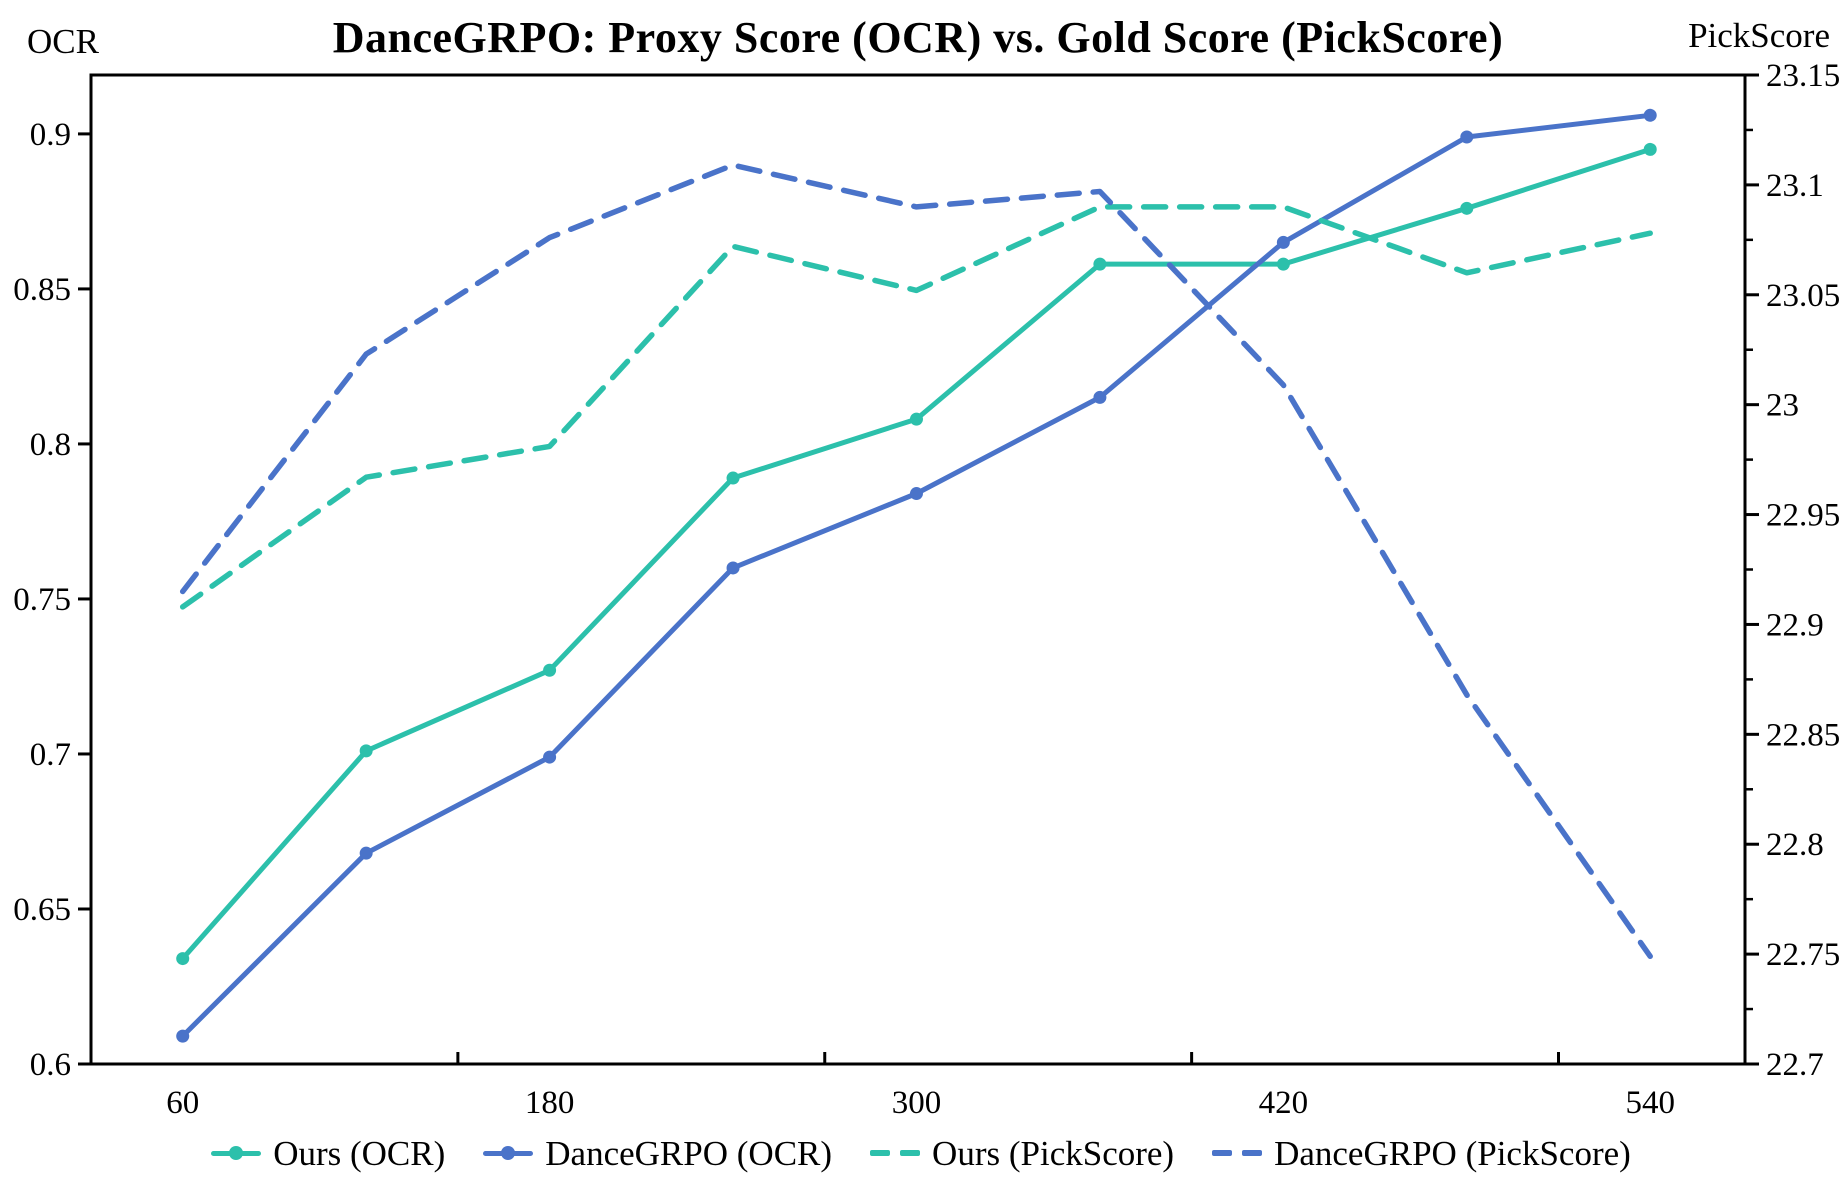 This screenshot has height=1195, width=1842. Describe the element at coordinates (1803, 296) in the screenshot. I see `y-right-tick-label: 23.05` at that location.